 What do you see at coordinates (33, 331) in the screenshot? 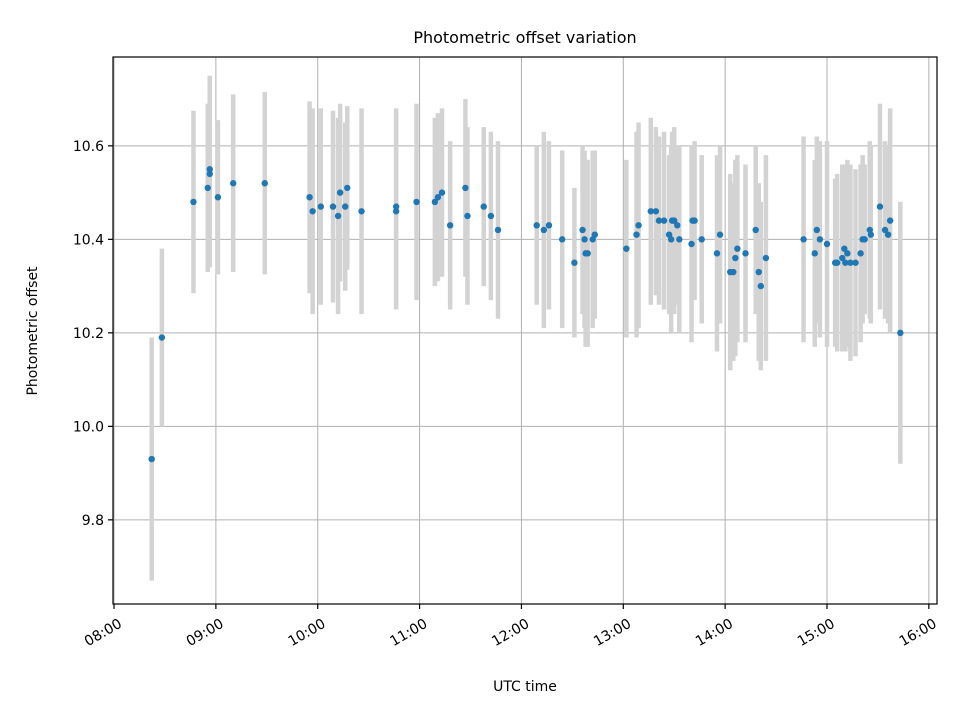
I see `y-axis-label: Photometric offset` at bounding box center [33, 331].